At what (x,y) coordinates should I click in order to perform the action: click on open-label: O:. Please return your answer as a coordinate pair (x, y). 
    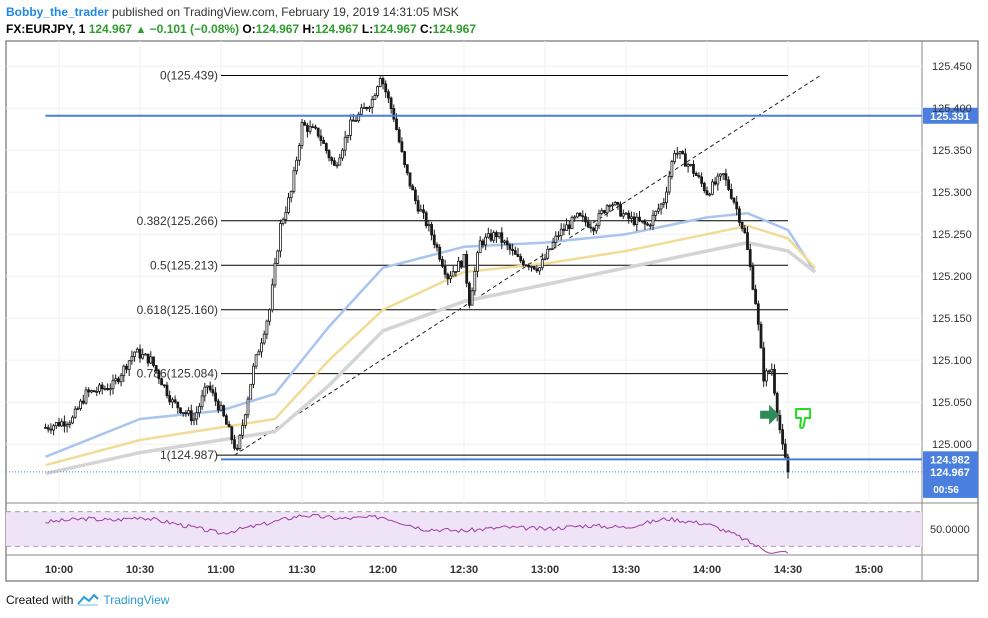
    Looking at the image, I should click on (249, 29).